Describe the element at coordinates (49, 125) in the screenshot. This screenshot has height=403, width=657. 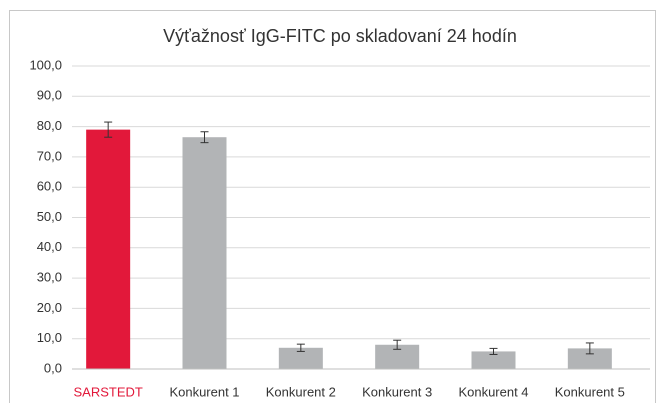
I see `y-tick-label: 80,0` at that location.